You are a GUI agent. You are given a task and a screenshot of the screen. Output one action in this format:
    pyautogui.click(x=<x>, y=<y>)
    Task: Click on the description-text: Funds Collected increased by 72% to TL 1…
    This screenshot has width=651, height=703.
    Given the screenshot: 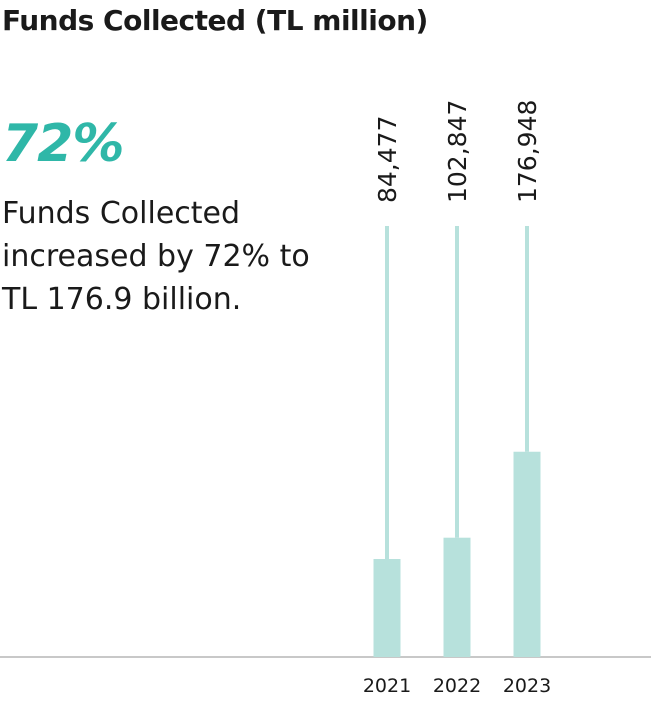 What is the action you would take?
    pyautogui.click(x=172, y=256)
    